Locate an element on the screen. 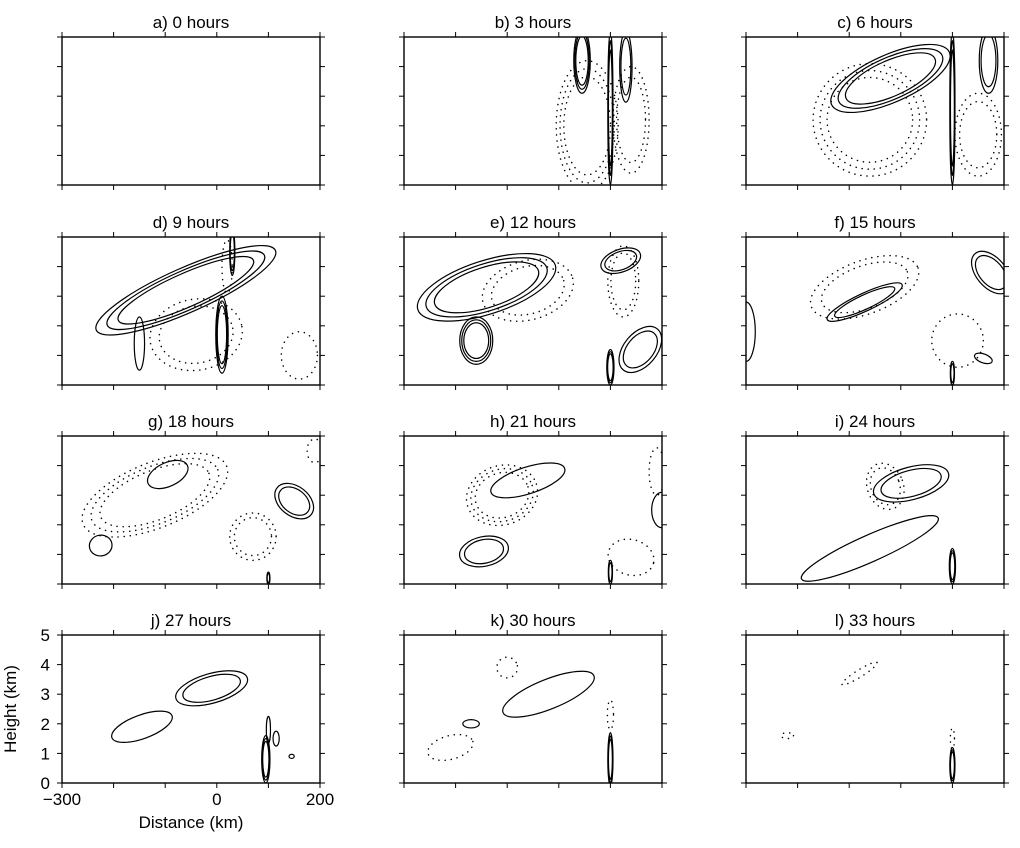 The height and width of the screenshot is (848, 1020). panel-title: b) 3 hours is located at coordinates (533, 22).